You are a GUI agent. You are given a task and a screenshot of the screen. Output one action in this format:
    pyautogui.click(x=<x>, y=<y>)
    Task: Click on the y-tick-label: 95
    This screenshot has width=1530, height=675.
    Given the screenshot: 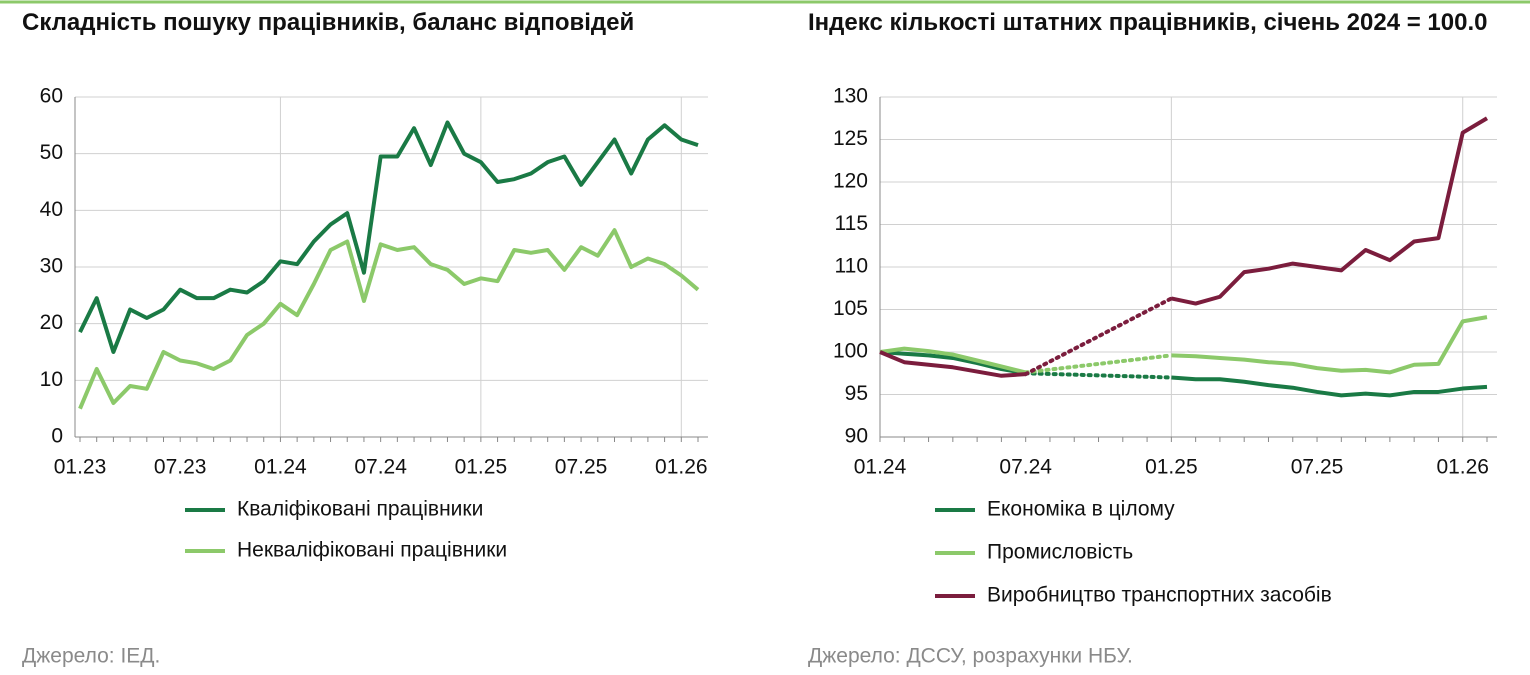 What is the action you would take?
    pyautogui.click(x=856, y=393)
    